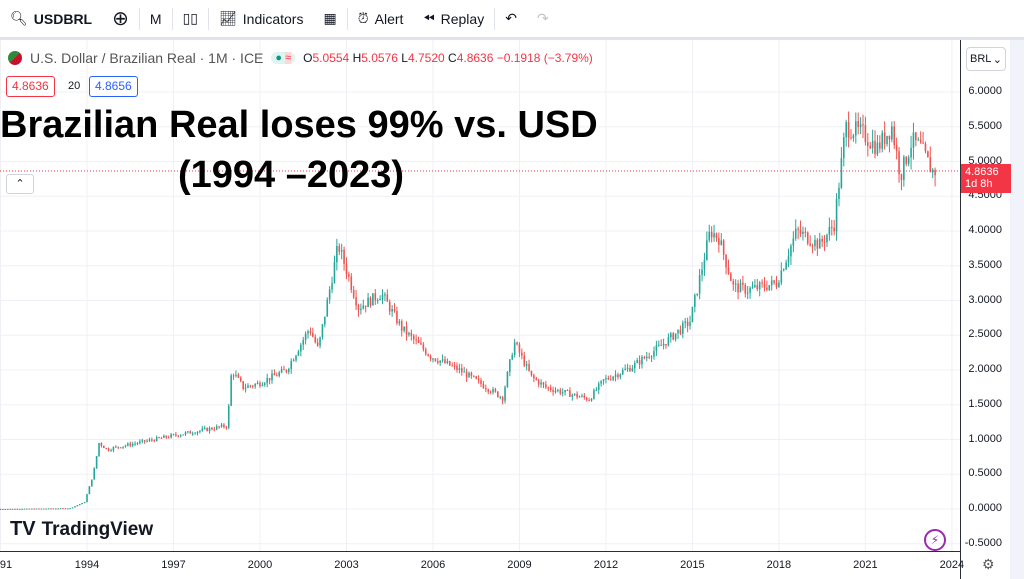 Image resolution: width=1024 pixels, height=579 pixels. Describe the element at coordinates (30, 86) in the screenshot. I see `bid-price: 4.8636` at that location.